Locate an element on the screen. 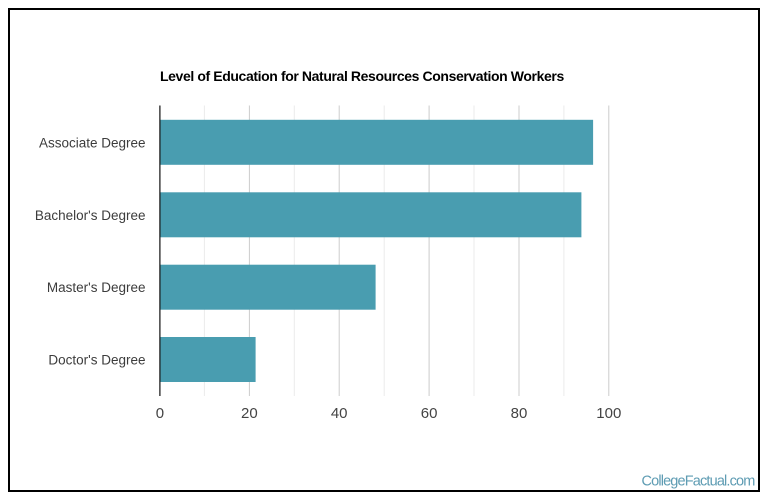 The height and width of the screenshot is (503, 770). svg-text: 80 is located at coordinates (519, 413).